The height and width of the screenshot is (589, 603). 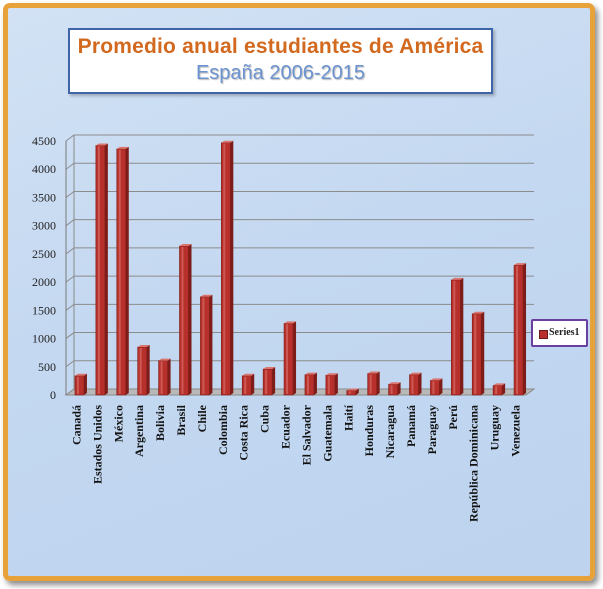 What do you see at coordinates (44, 254) in the screenshot?
I see `y-tick-label: 2500` at bounding box center [44, 254].